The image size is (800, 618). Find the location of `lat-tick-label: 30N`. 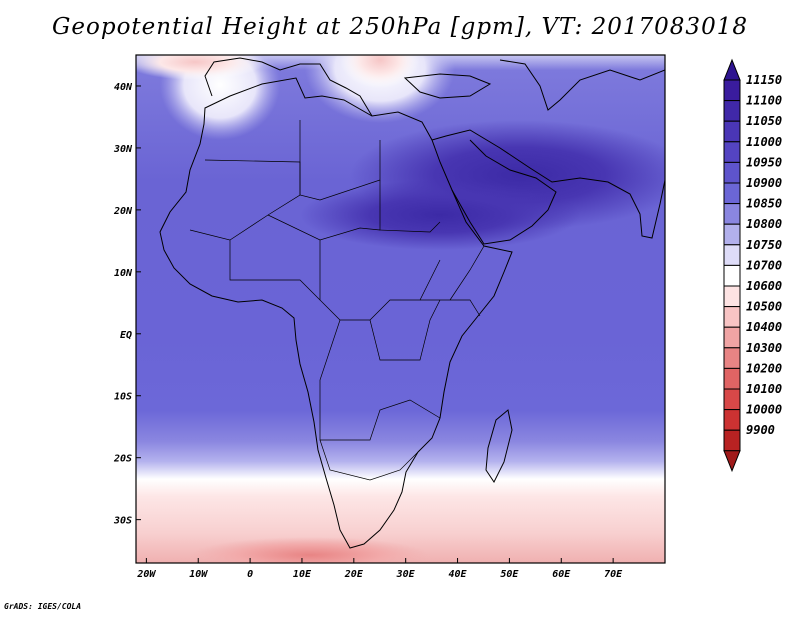

lat-tick-label: 30N is located at coordinates (123, 149).